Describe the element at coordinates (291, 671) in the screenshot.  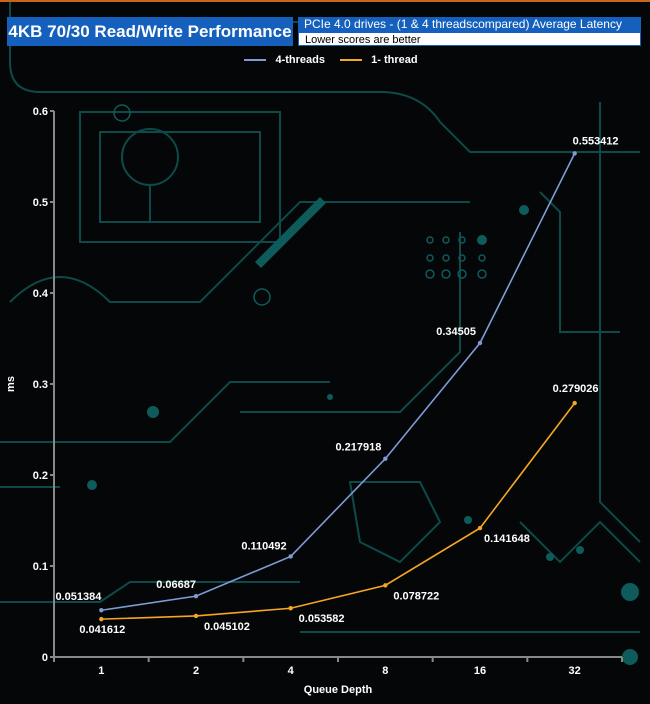
I see `x-tick-label: 4` at that location.